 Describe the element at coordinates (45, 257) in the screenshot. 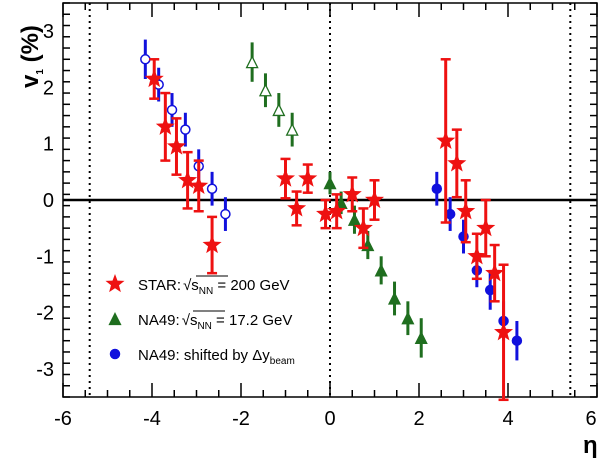

I see `y-tick-label: -1` at that location.